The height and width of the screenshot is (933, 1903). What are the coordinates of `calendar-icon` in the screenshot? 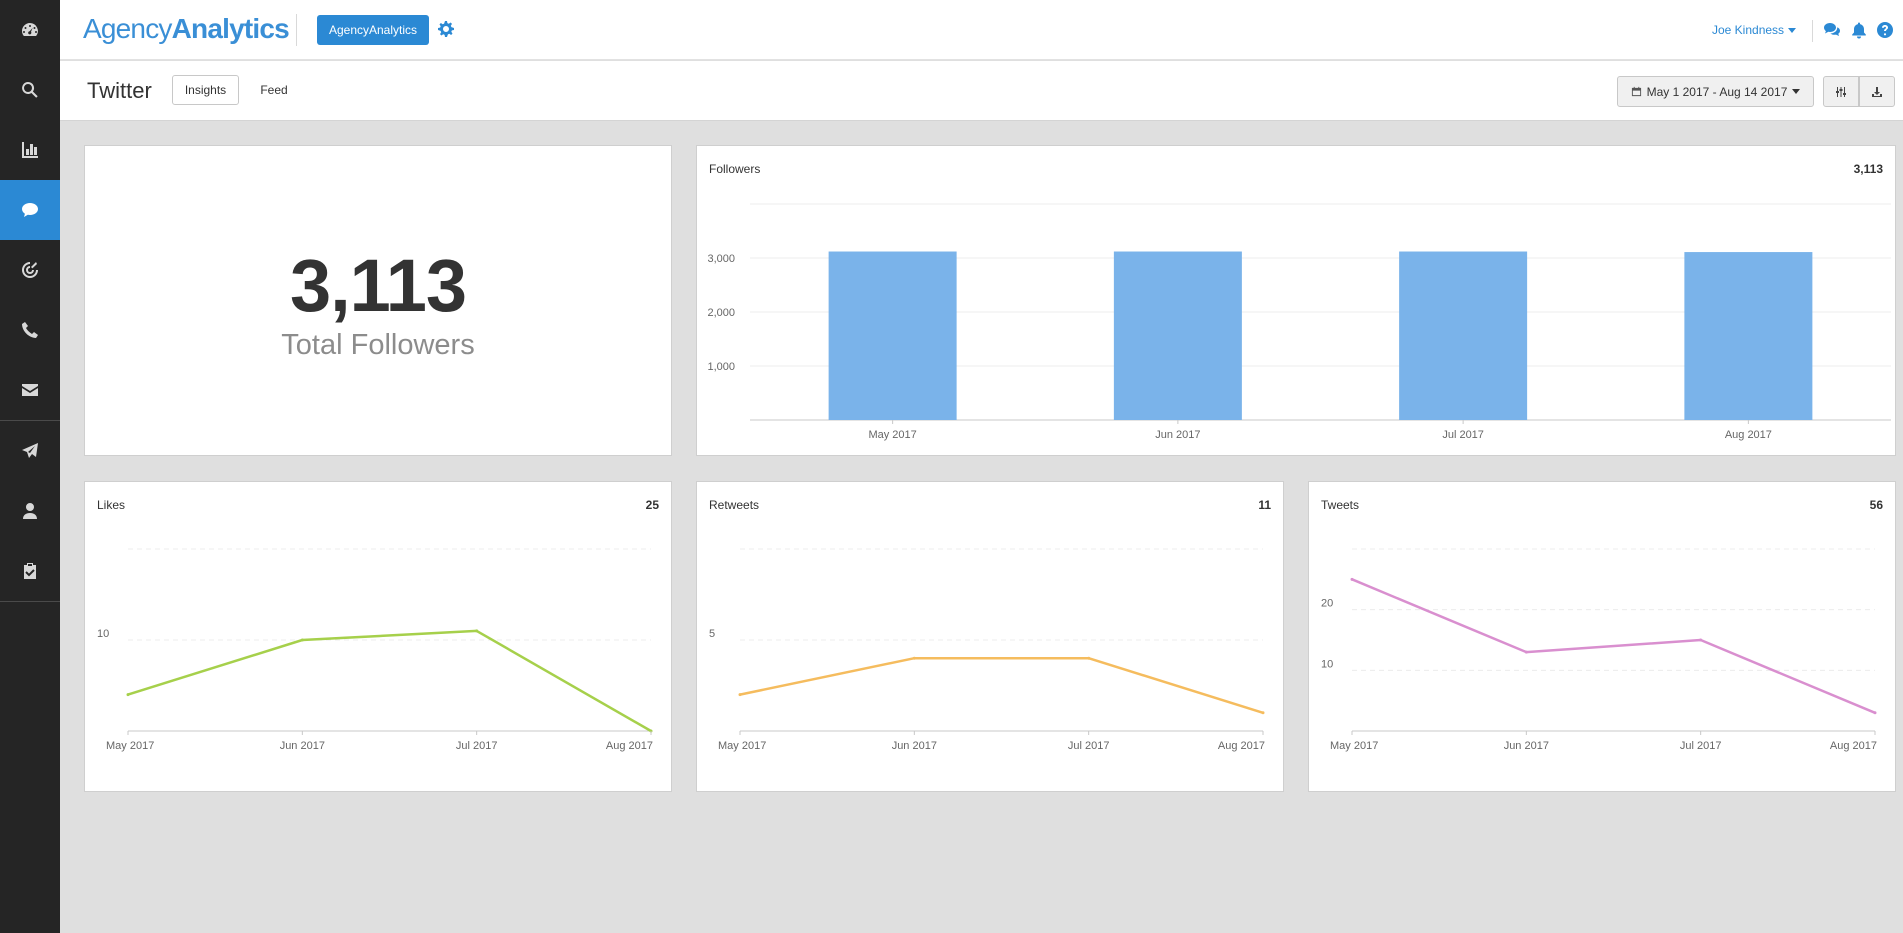 It's located at (1636, 91).